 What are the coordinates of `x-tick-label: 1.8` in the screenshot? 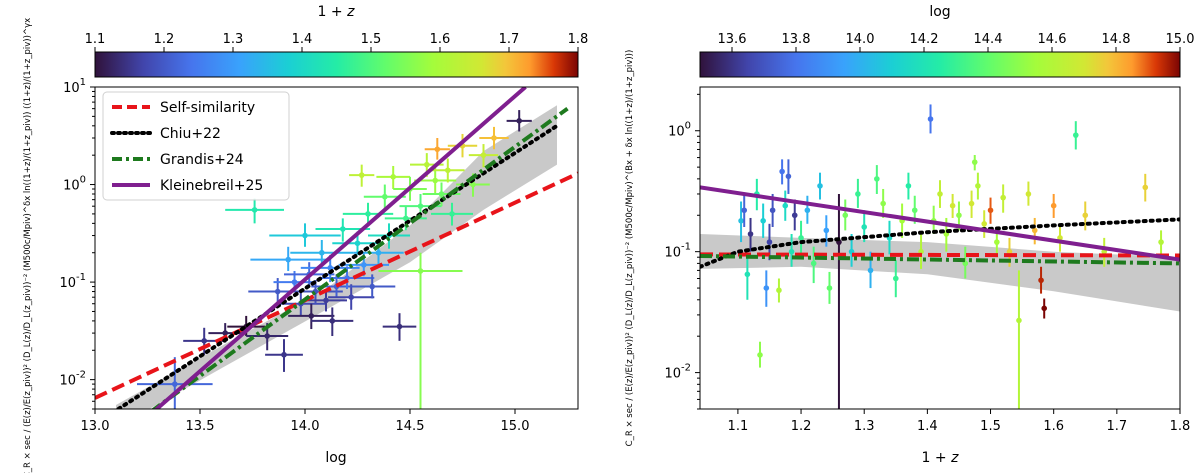 It's located at (1180, 426).